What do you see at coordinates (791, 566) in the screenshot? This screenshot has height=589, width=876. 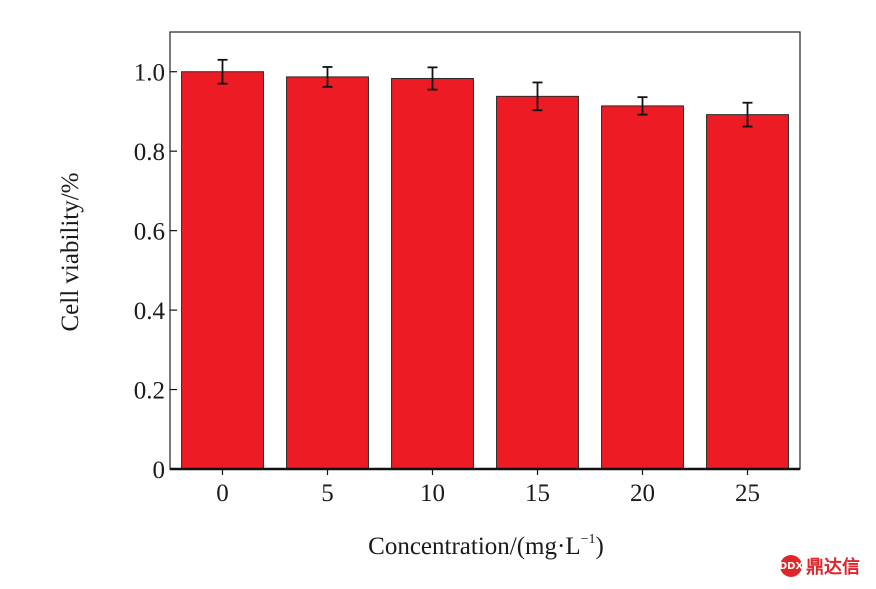 I see `logo-mark-icon: DDX` at bounding box center [791, 566].